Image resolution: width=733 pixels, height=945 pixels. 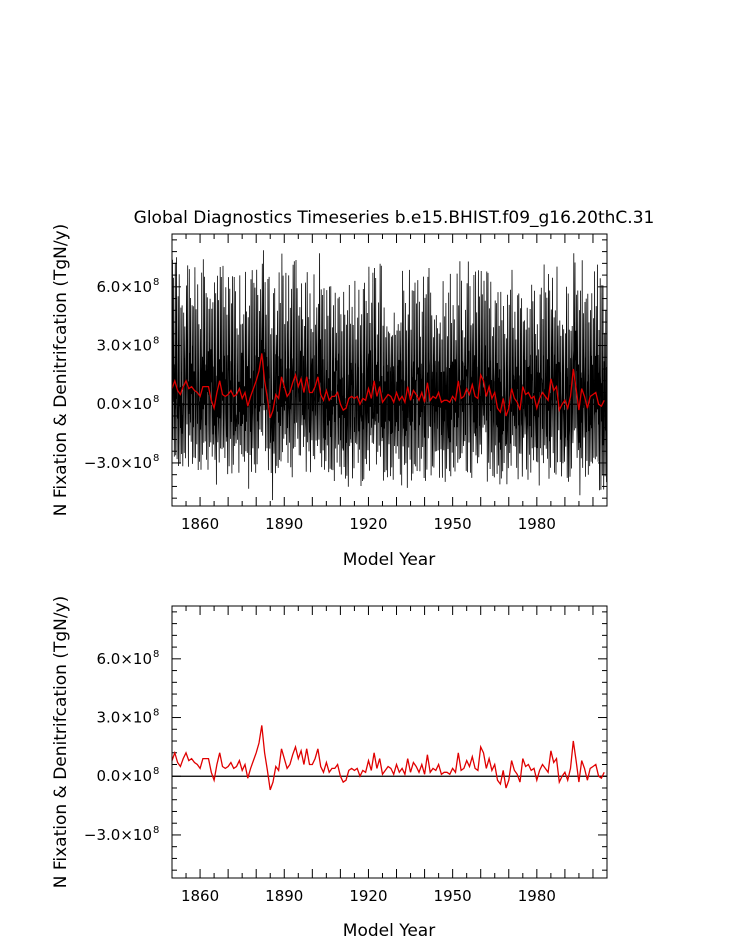 I want to click on top-x-axis-label: Model Year, so click(x=389, y=560).